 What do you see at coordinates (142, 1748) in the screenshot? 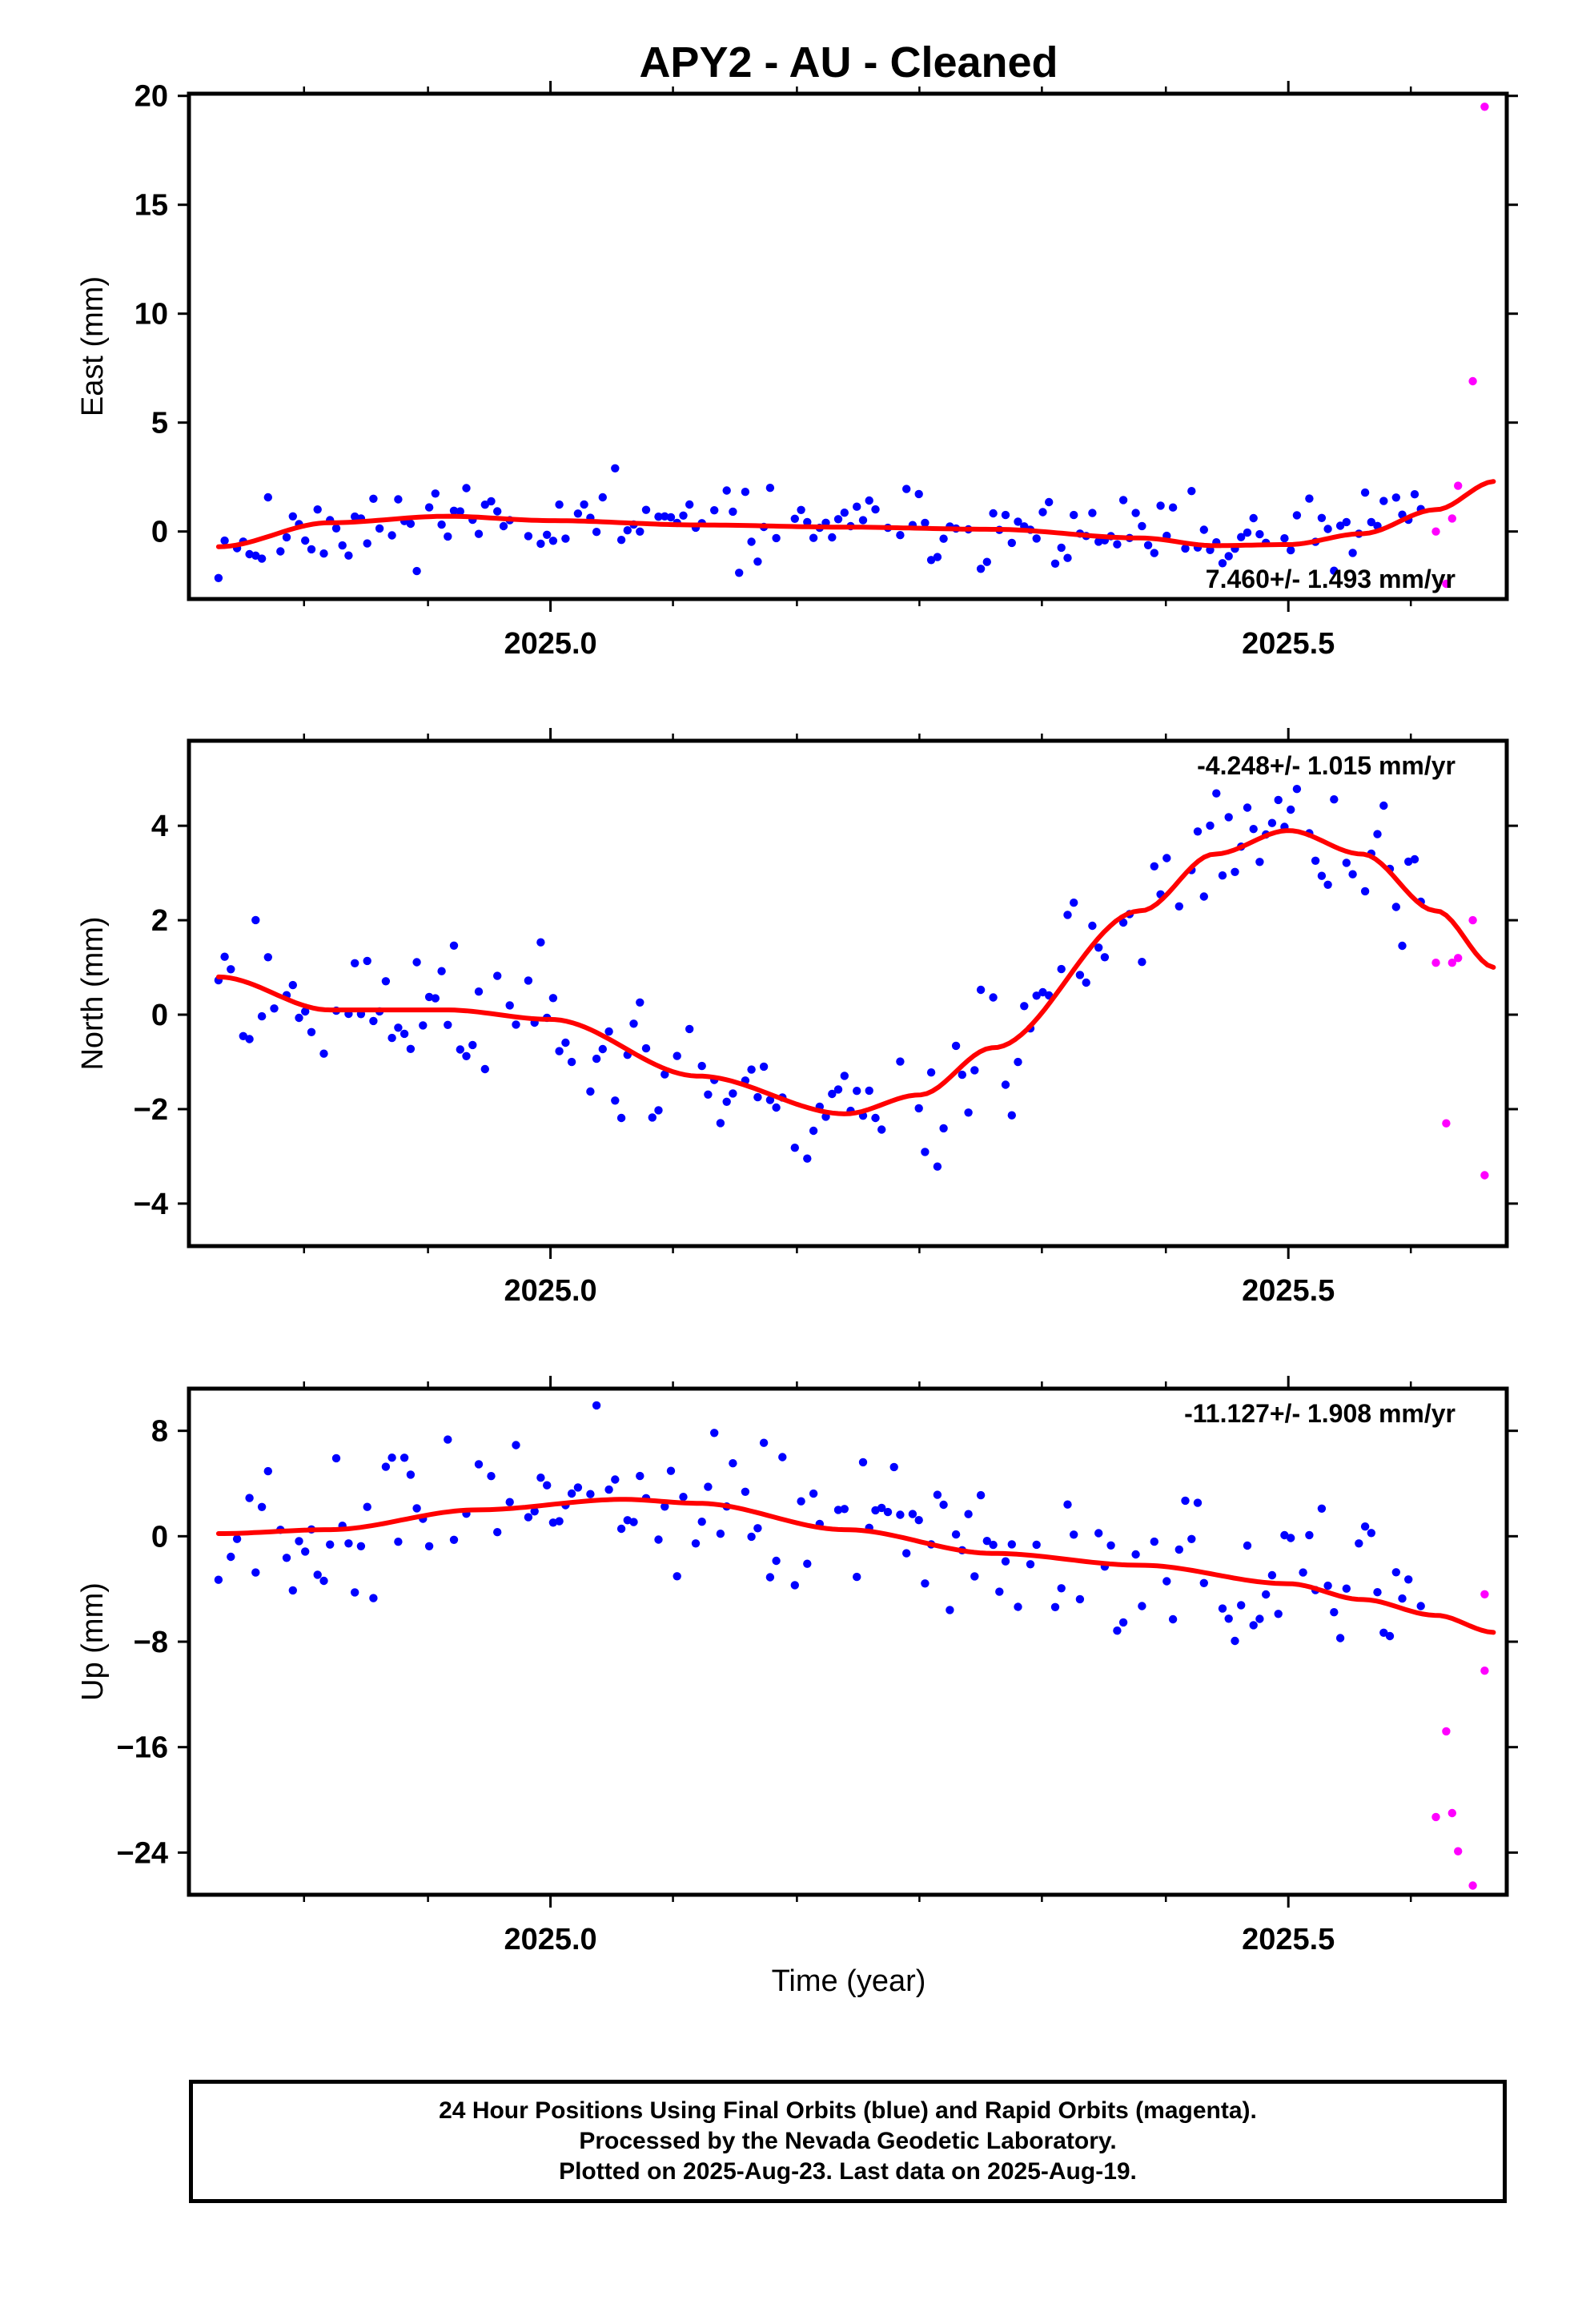
I see `y-tick-label: −16` at bounding box center [142, 1748].